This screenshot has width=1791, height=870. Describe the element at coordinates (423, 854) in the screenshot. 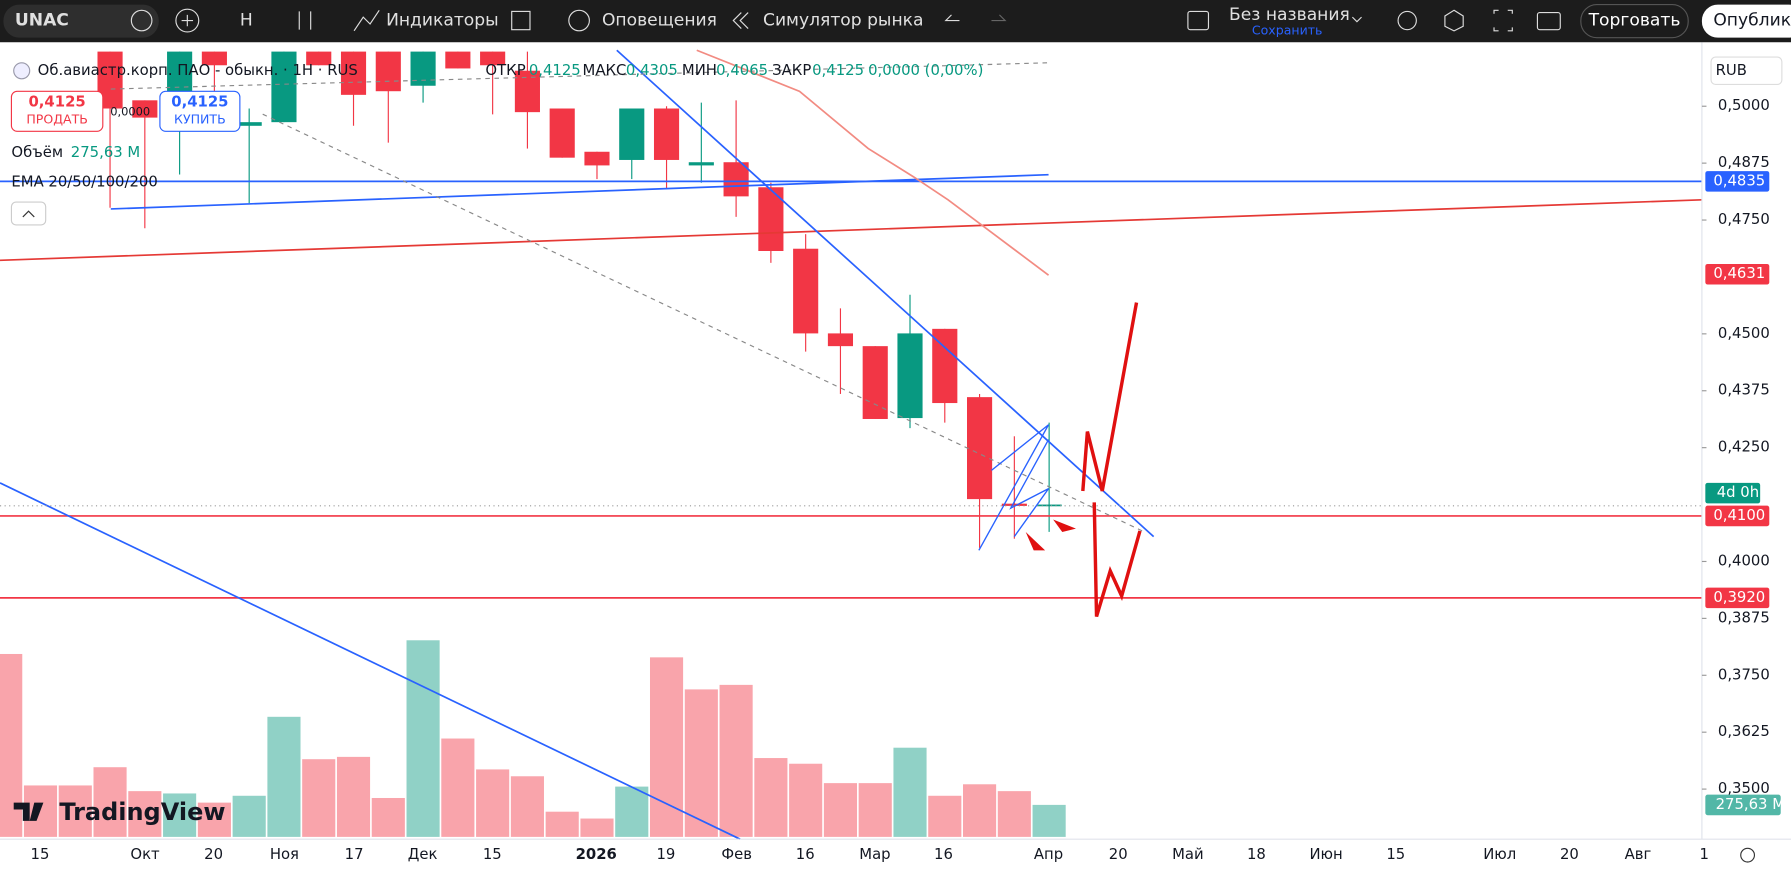

I see `x-tick-label: Дек` at that location.